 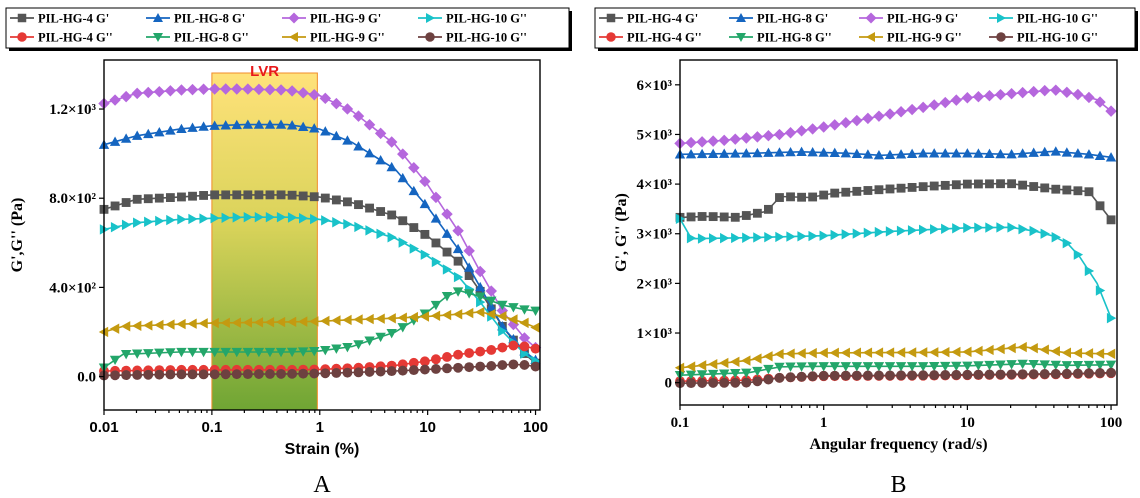 I want to click on y-tick-label: 0, so click(x=669, y=384).